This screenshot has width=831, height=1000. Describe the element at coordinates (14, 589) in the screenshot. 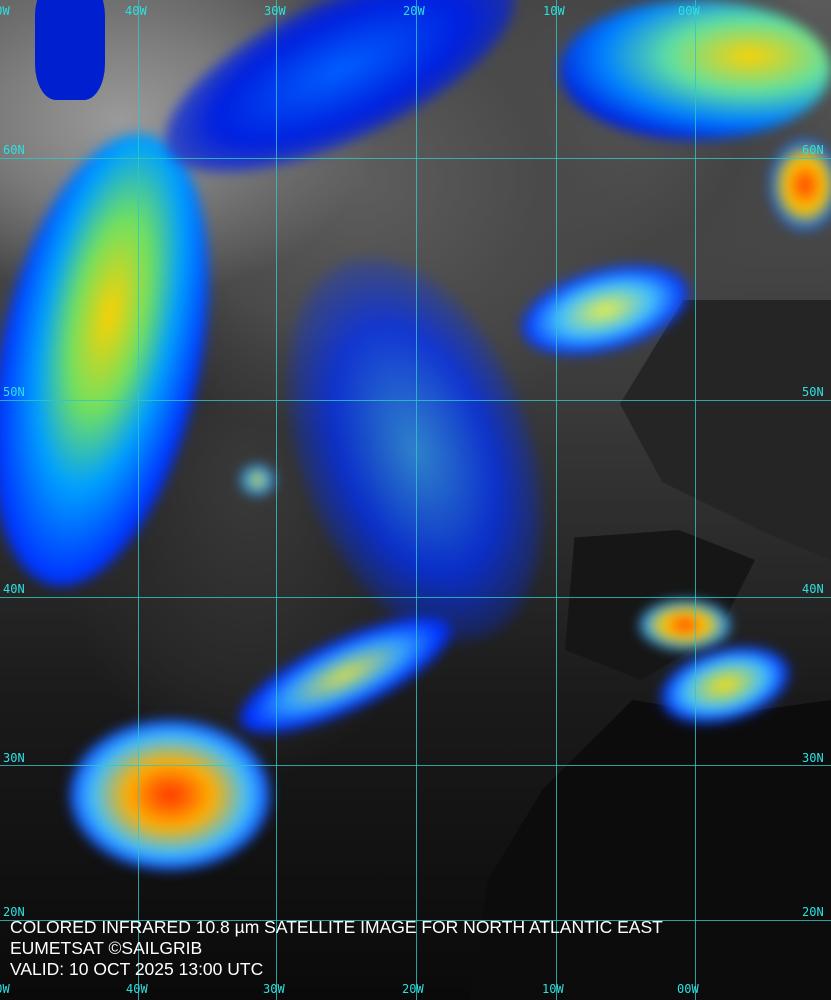

I see `lat-label-left: 40N` at that location.